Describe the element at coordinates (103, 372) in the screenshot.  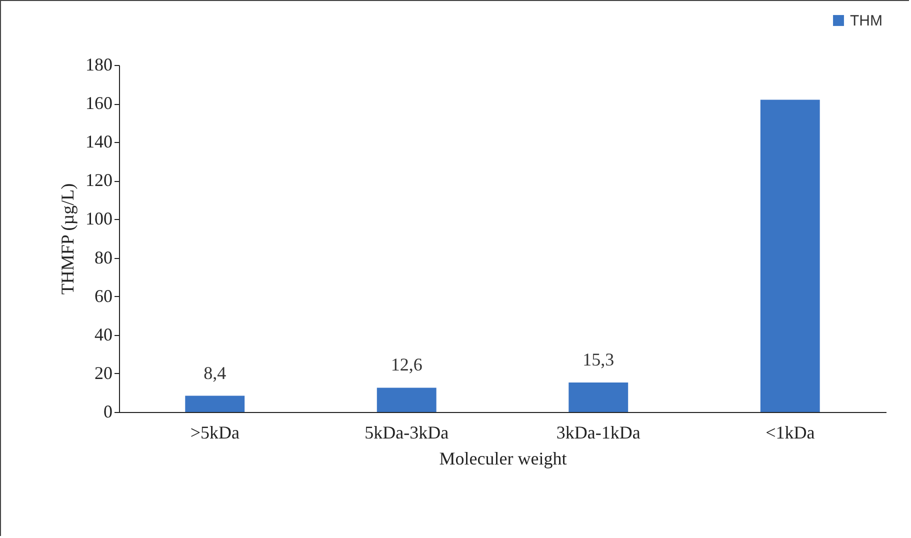
I see `y-tick-label: 20` at that location.